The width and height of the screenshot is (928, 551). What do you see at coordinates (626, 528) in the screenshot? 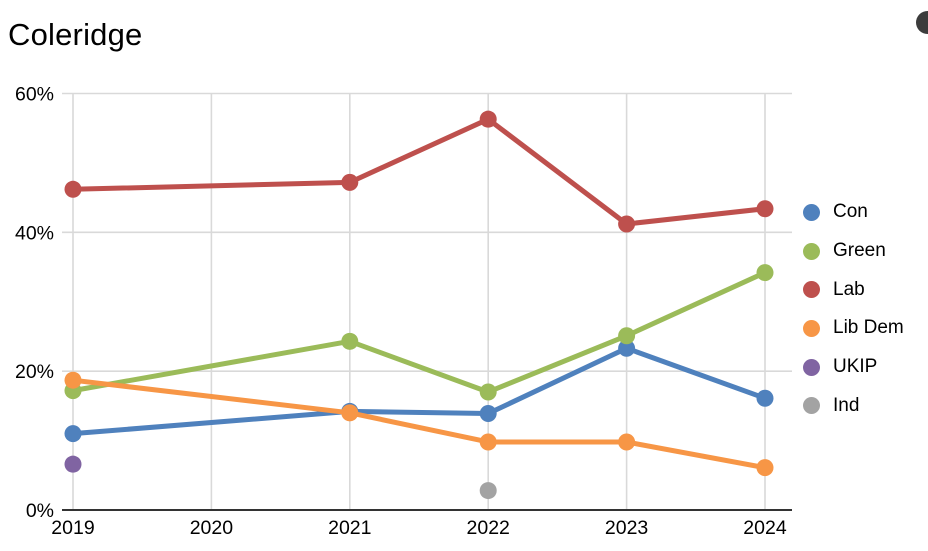
I see `x-axis-tick-label: 2023` at bounding box center [626, 528].